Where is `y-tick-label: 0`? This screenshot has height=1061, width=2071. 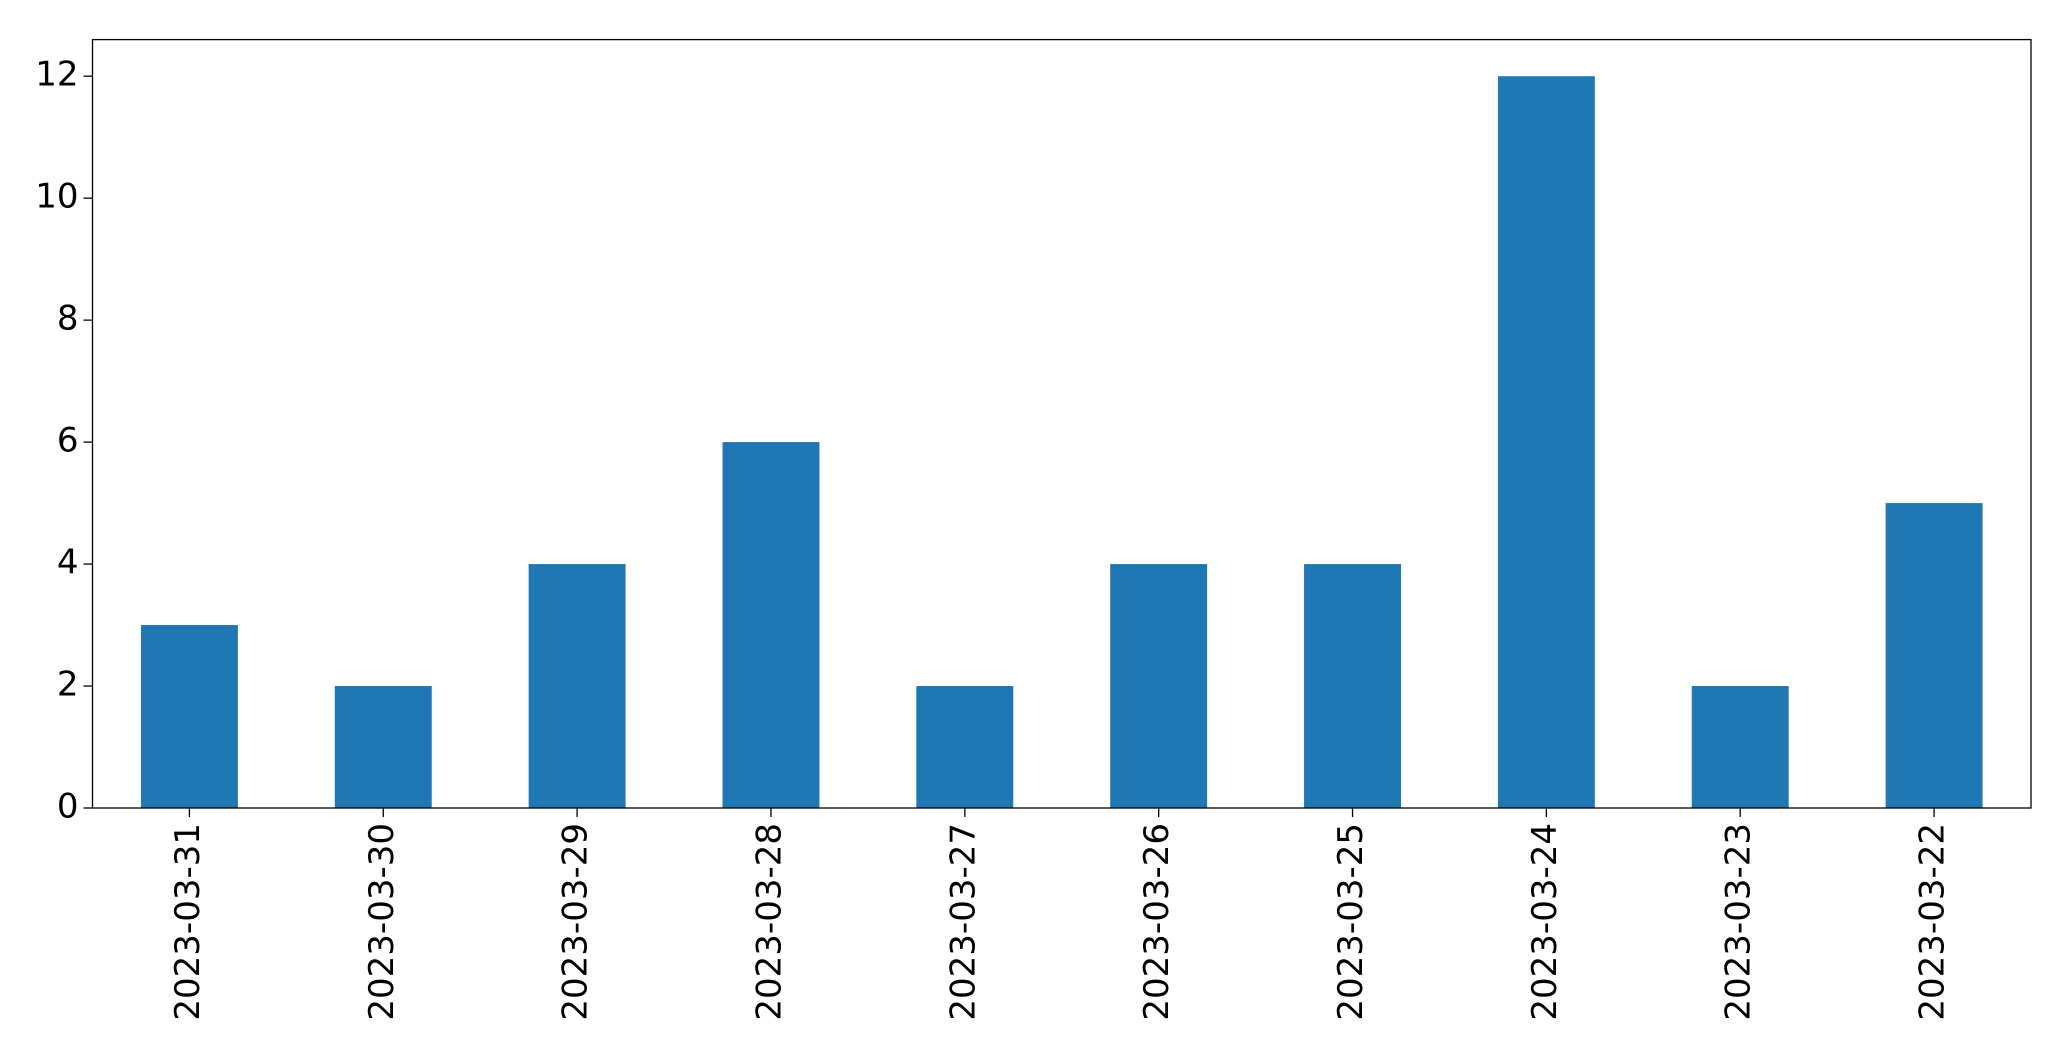 y-tick-label: 0 is located at coordinates (68, 807).